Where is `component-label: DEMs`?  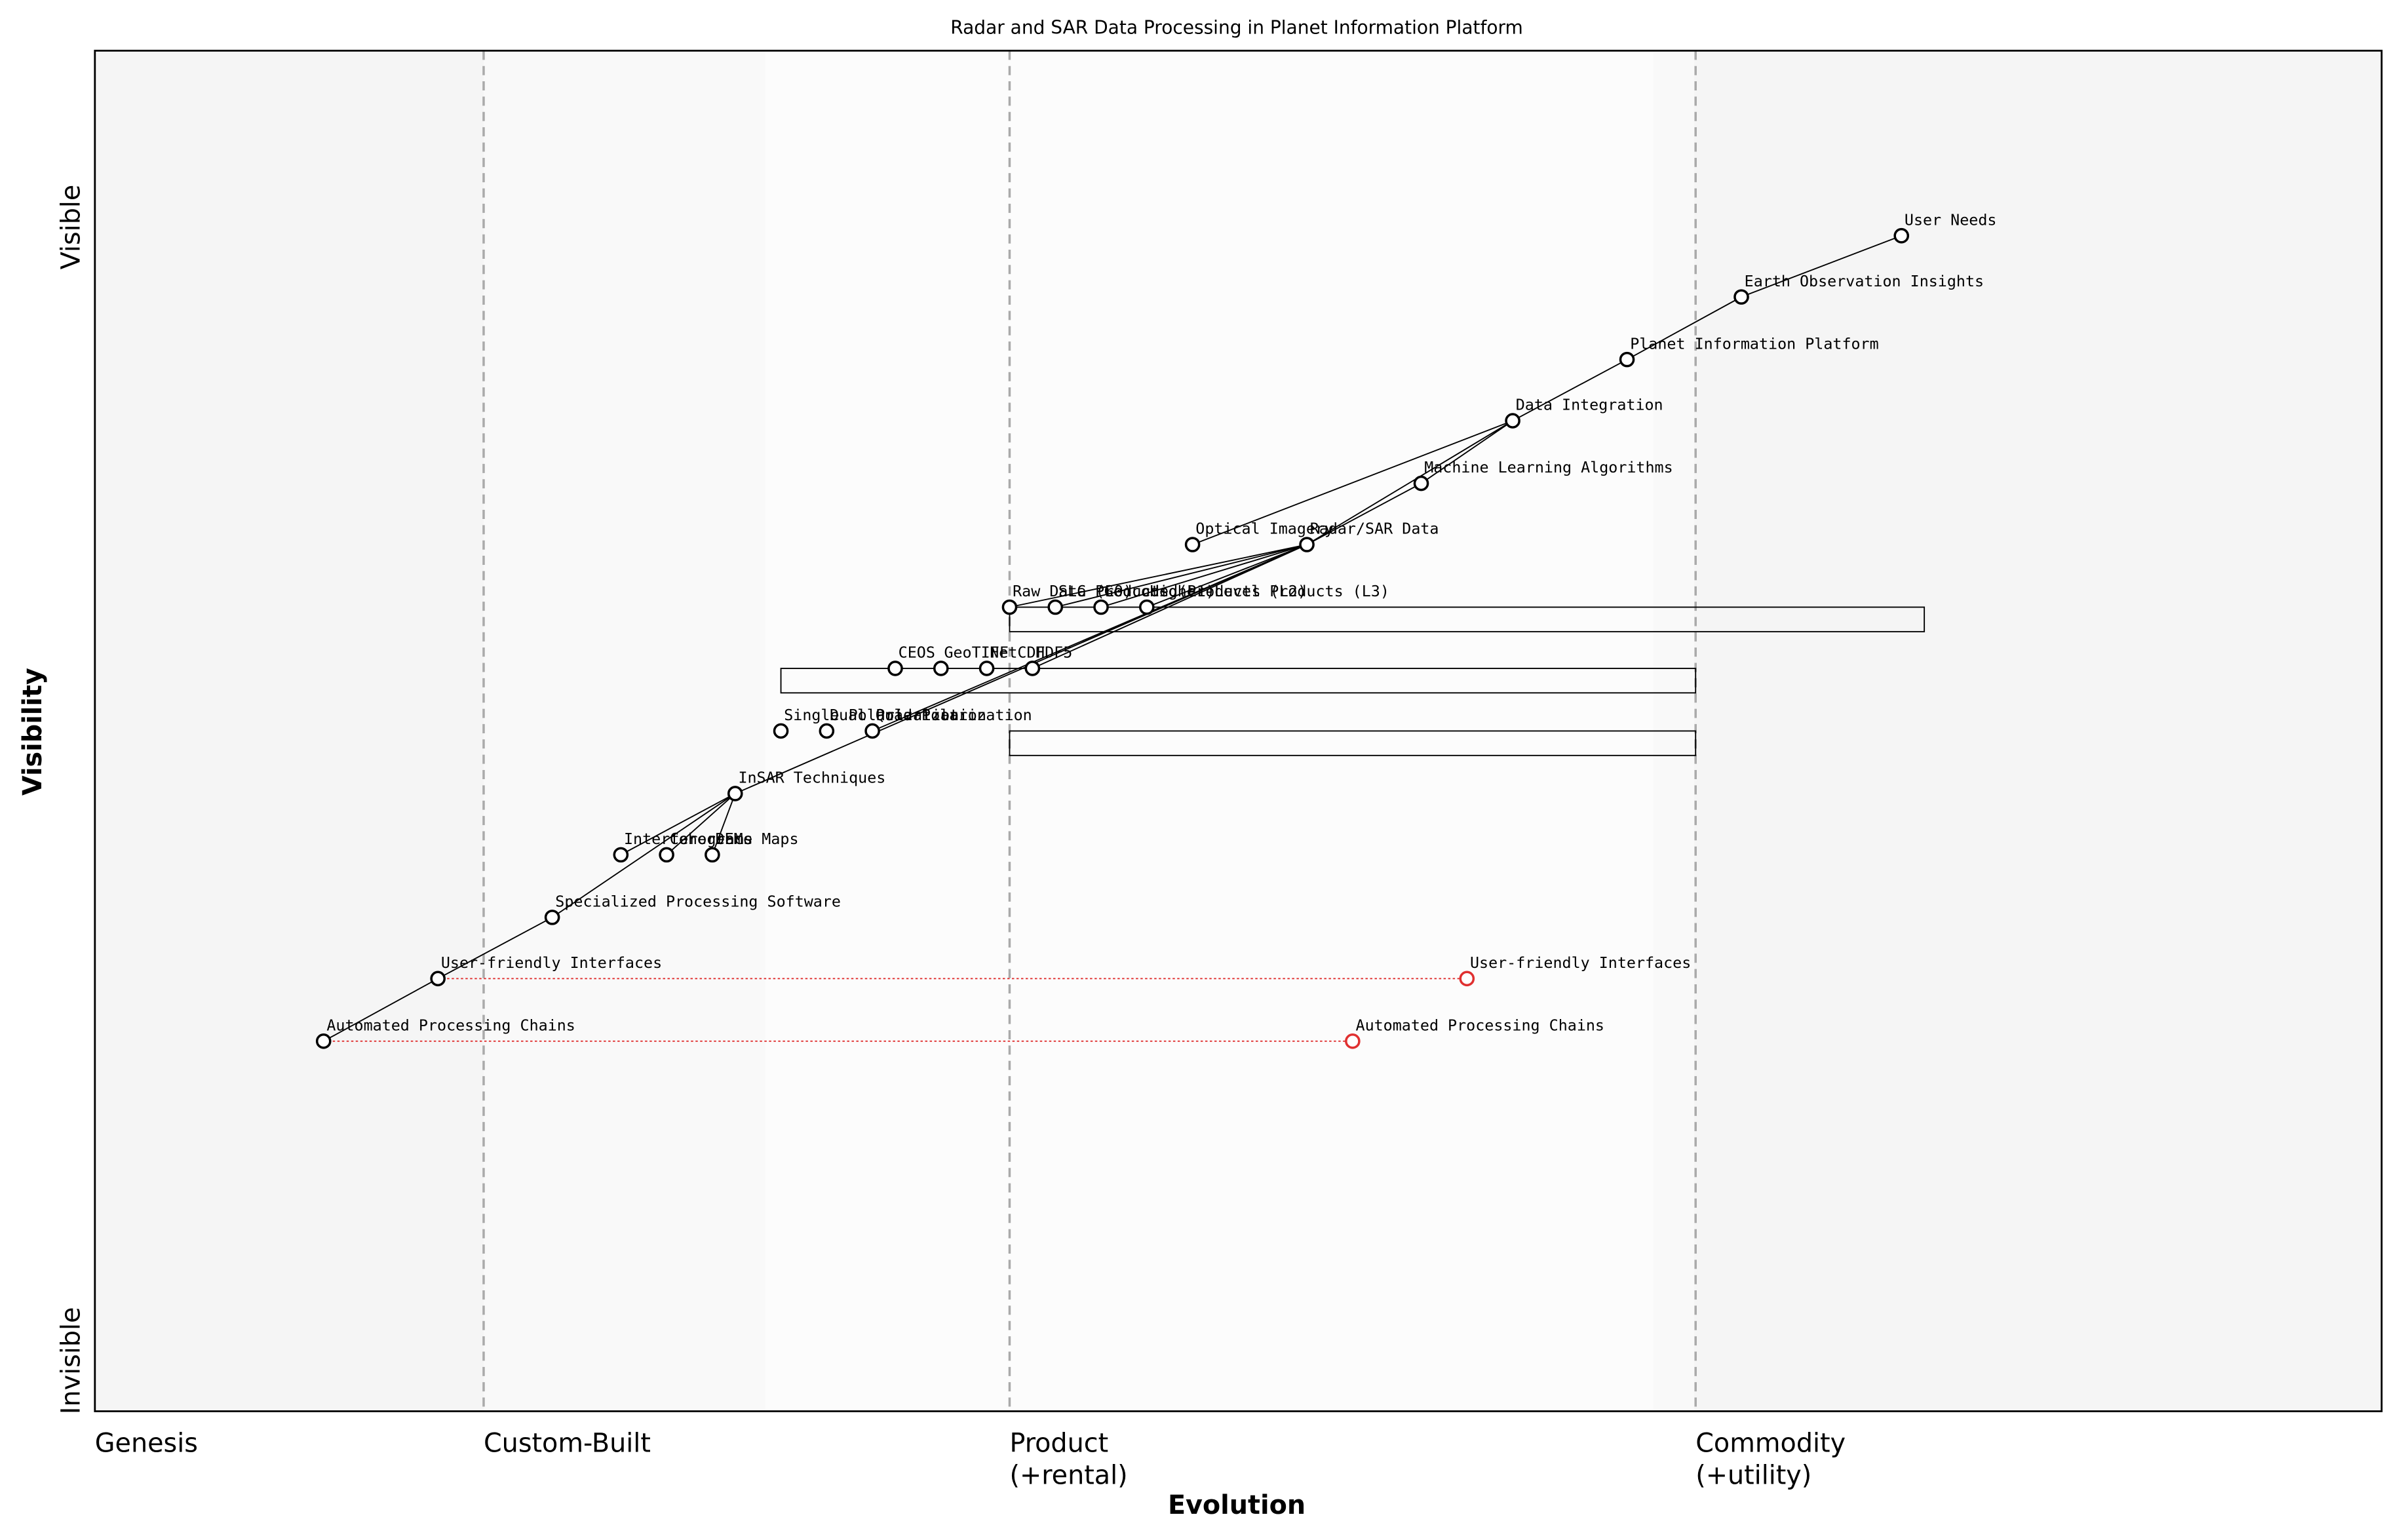
component-label: DEMs is located at coordinates (734, 839).